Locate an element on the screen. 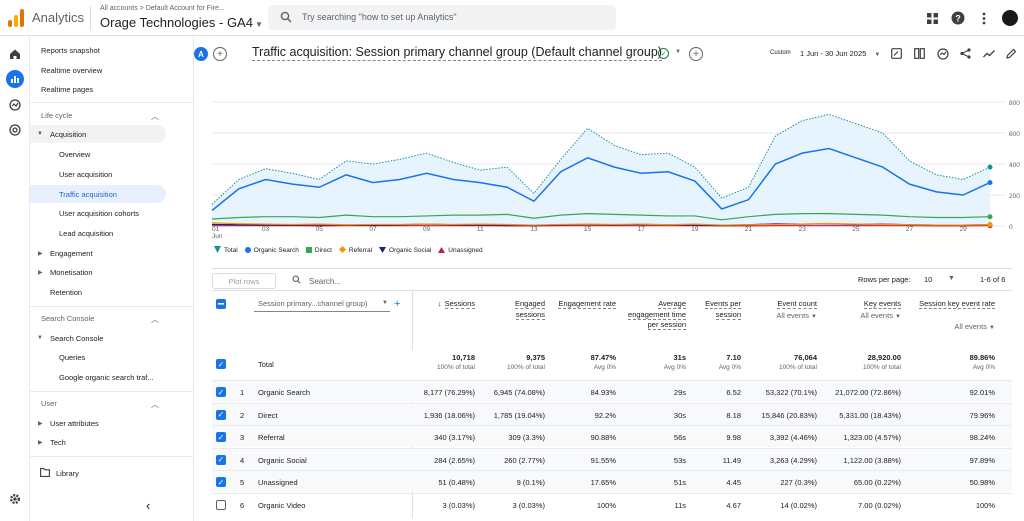 The height and width of the screenshot is (521, 1024). property-selector: Orage Technologies - GA4 ▼ is located at coordinates (181, 22).